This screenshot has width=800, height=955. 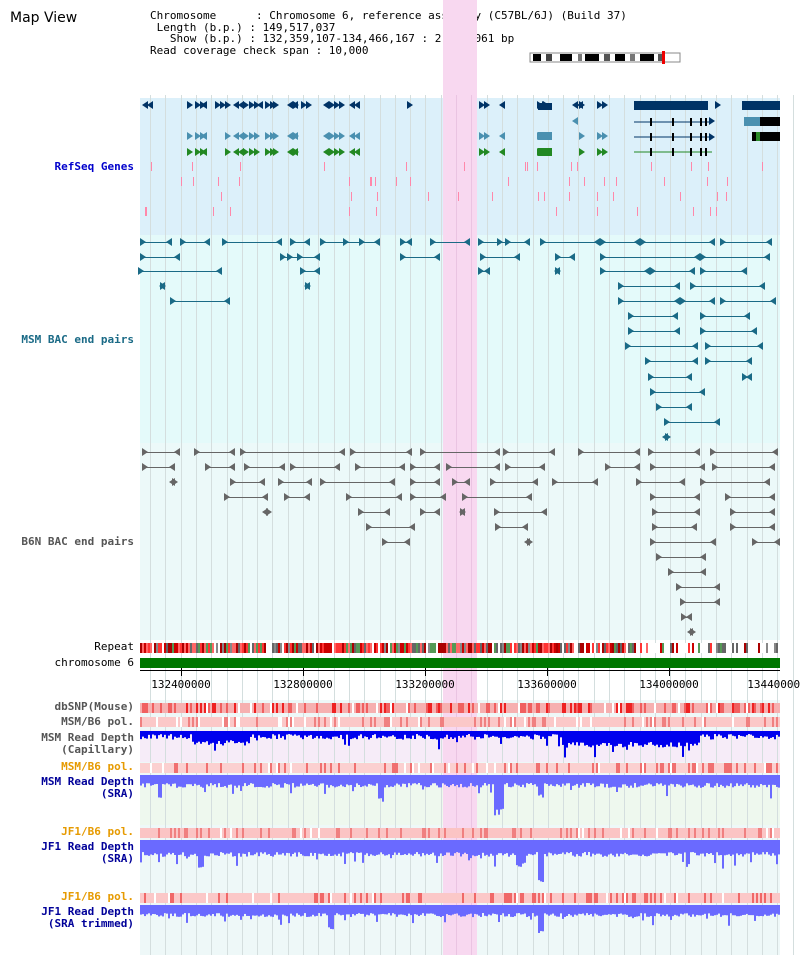 I want to click on pink-marker, so click(x=324, y=166).